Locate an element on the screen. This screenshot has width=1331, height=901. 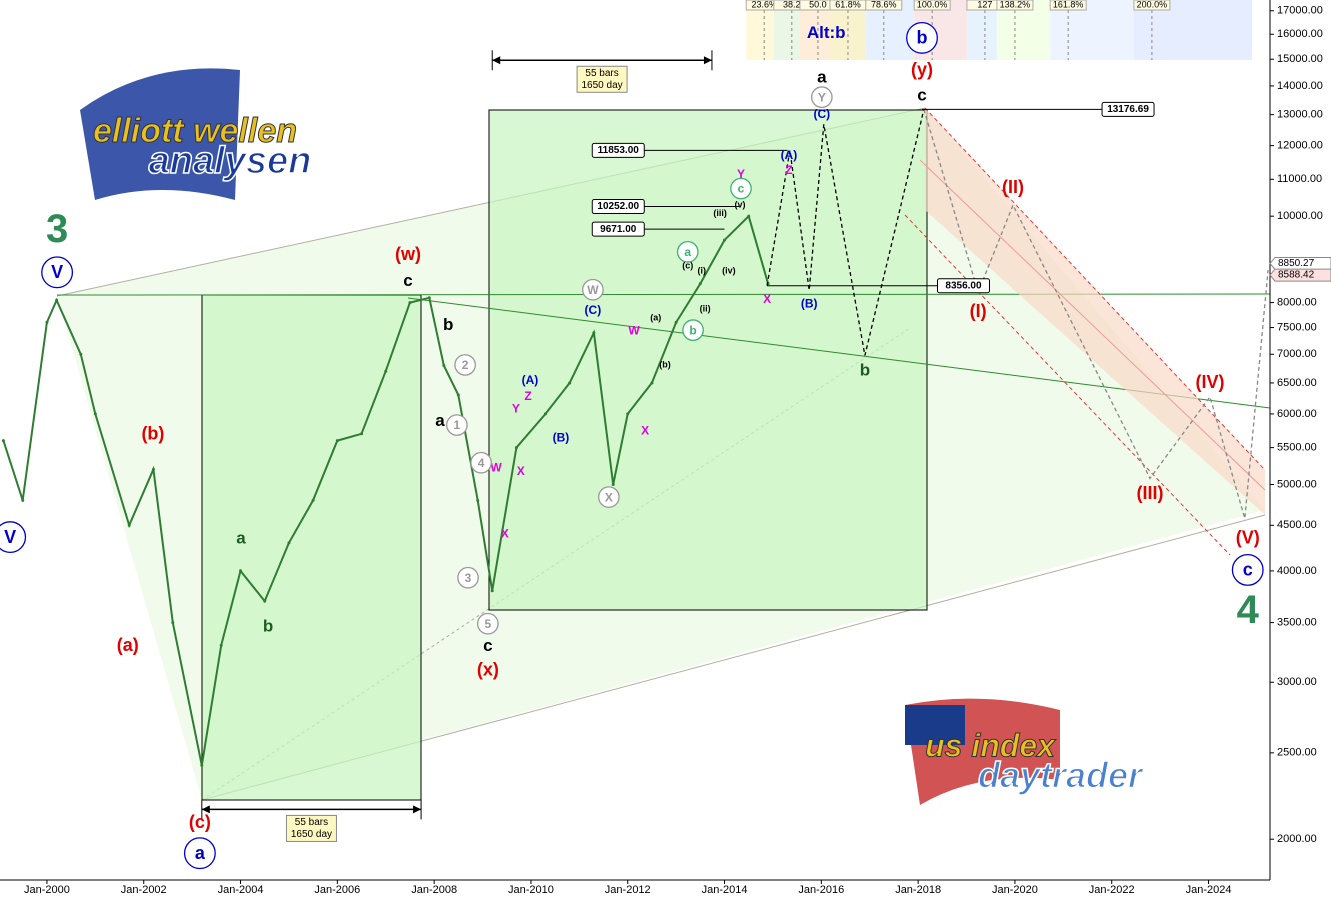
wave-label: a is located at coordinates (241, 537).